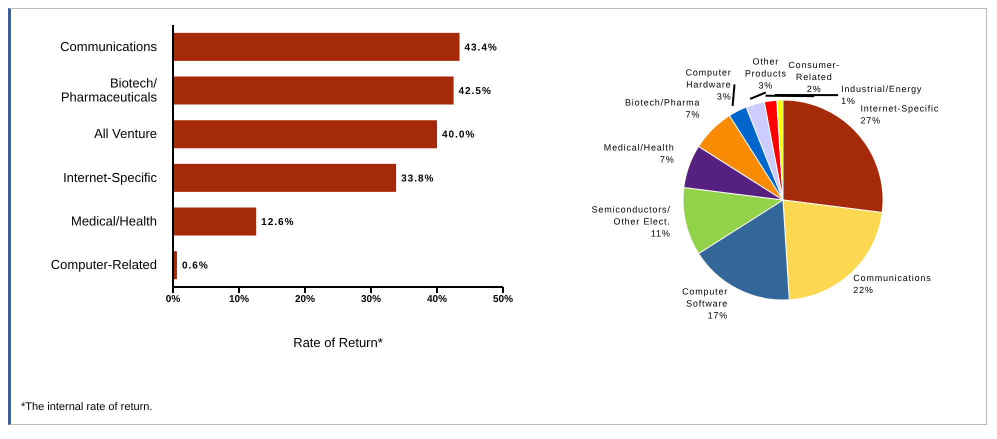 The width and height of the screenshot is (997, 439). What do you see at coordinates (881, 89) in the screenshot?
I see `slice-label: Industrial/Energy` at bounding box center [881, 89].